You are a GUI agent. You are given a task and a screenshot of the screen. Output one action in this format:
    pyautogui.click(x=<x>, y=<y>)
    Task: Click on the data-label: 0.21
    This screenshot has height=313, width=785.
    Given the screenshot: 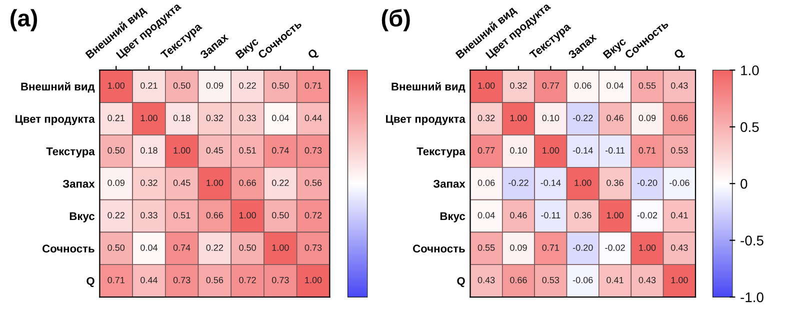 What is the action you would take?
    pyautogui.click(x=116, y=118)
    